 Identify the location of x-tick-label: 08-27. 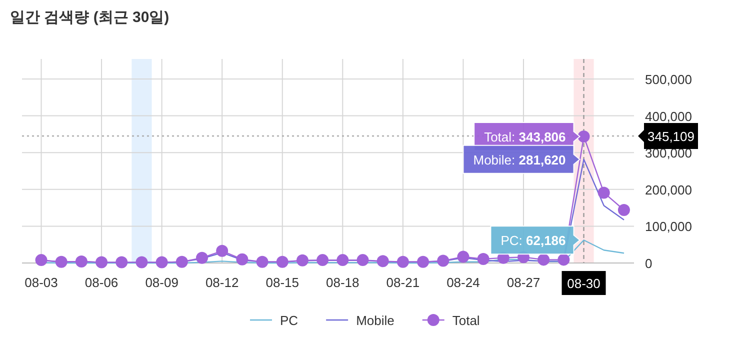
(523, 282).